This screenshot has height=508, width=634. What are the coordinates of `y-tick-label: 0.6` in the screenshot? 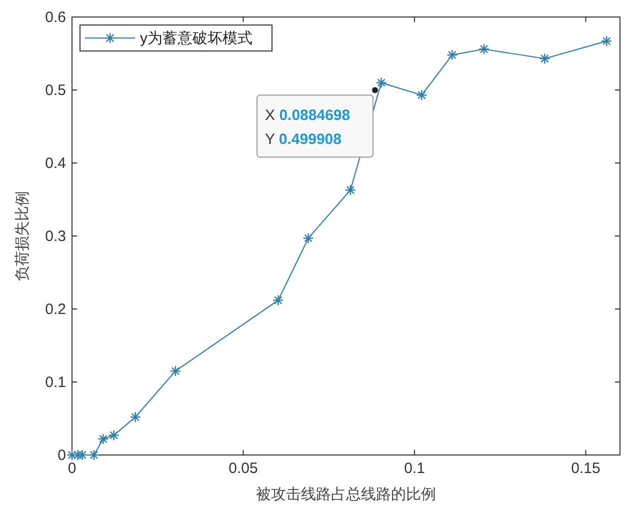 It's located at (55, 17).